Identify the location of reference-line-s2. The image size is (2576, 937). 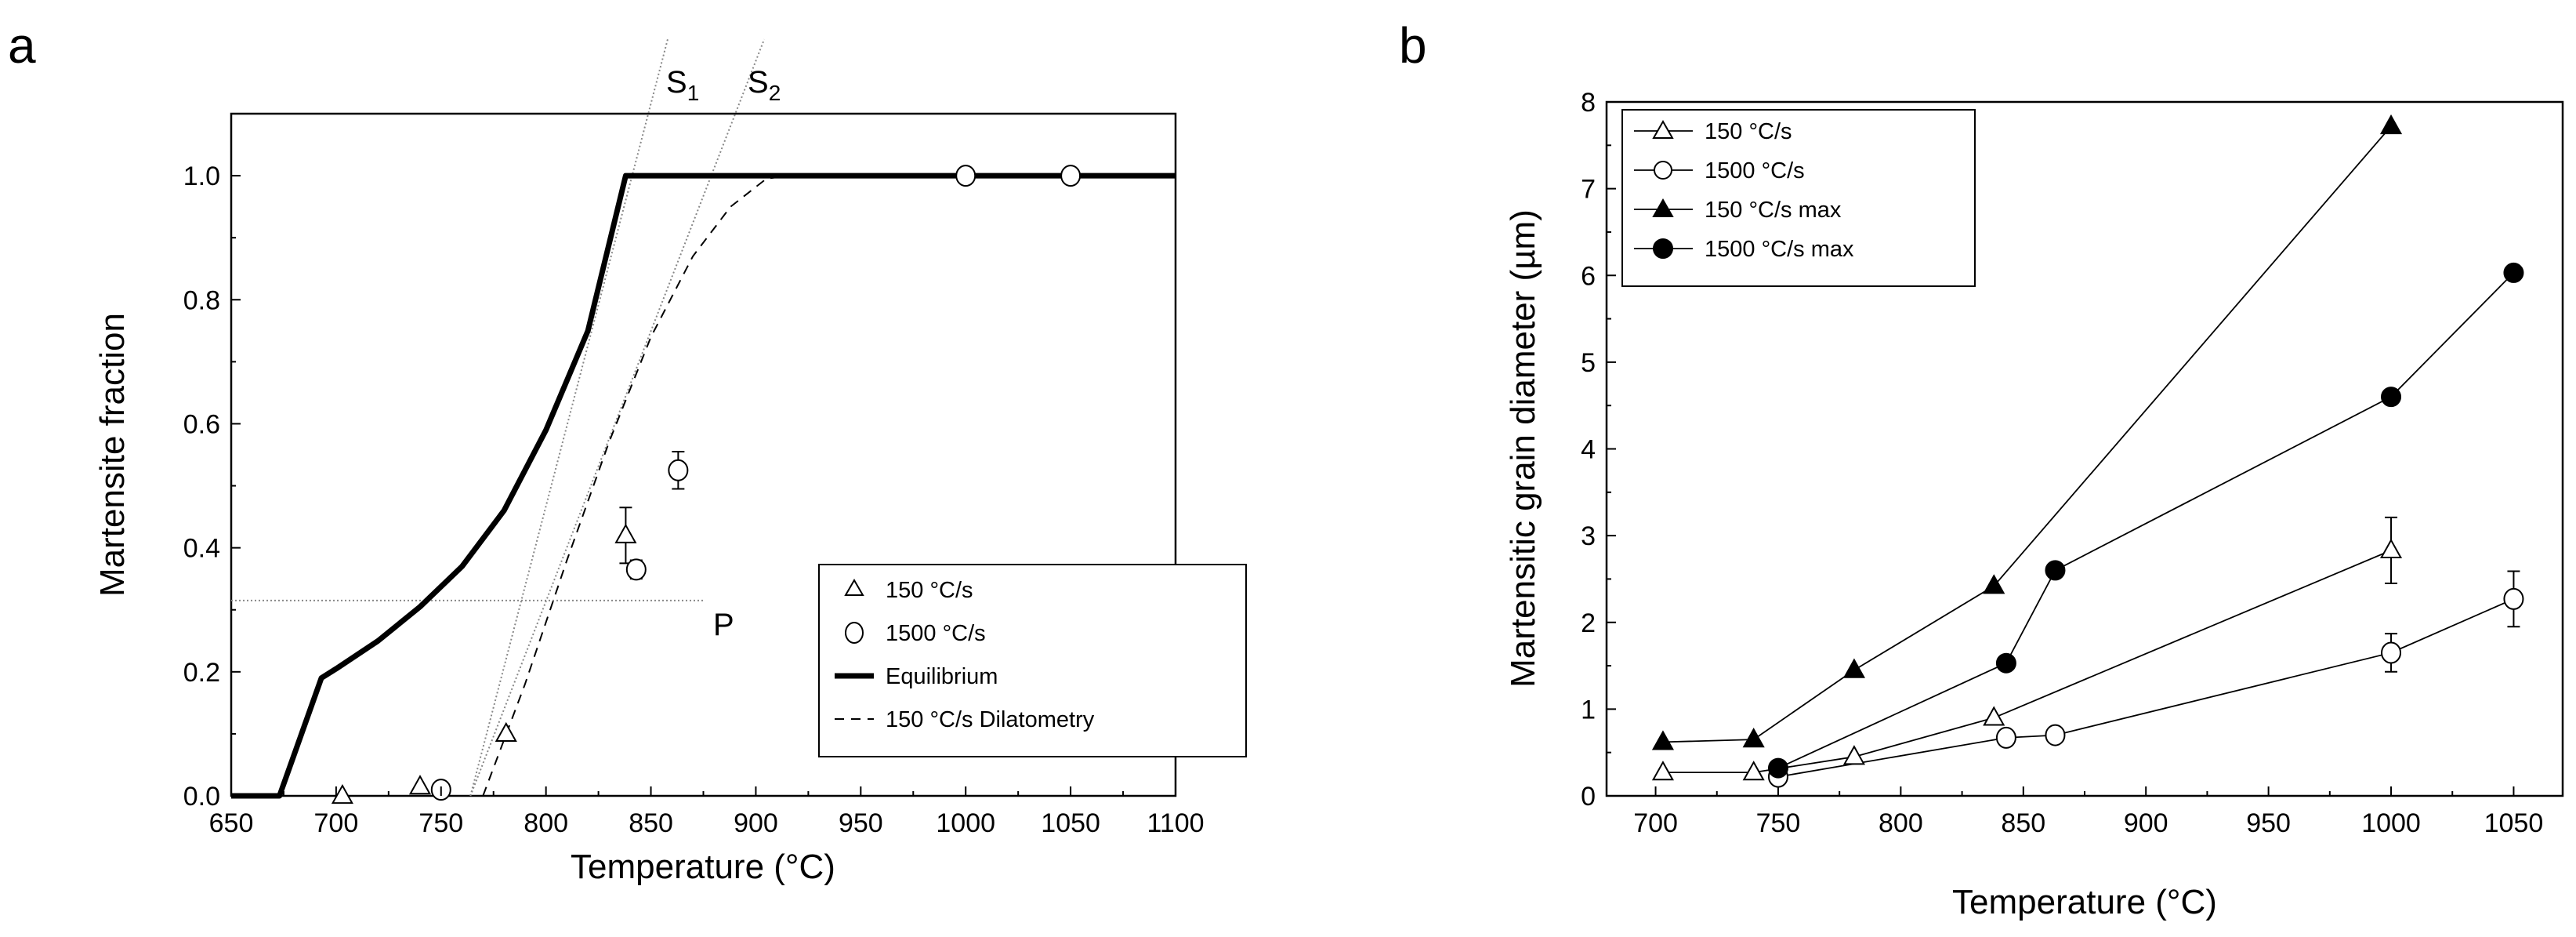
(617, 417).